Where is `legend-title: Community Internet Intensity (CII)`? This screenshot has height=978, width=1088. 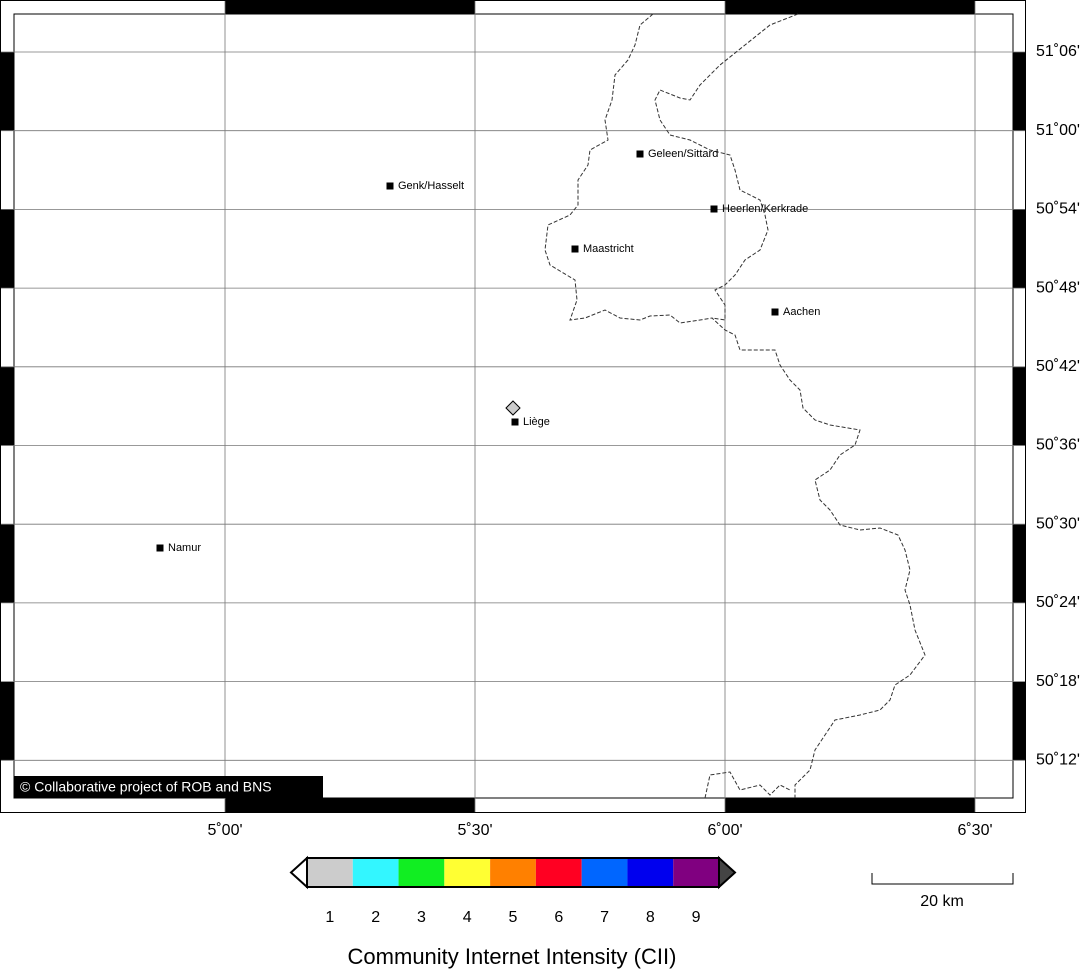 legend-title: Community Internet Intensity (CII) is located at coordinates (512, 956).